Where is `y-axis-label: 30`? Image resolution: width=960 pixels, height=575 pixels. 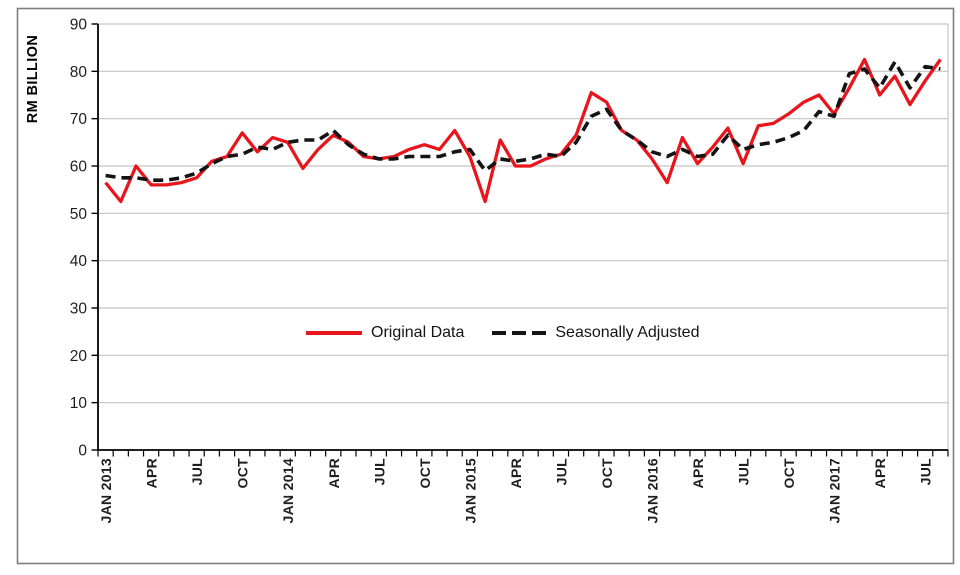 y-axis-label: 30 is located at coordinates (79, 309).